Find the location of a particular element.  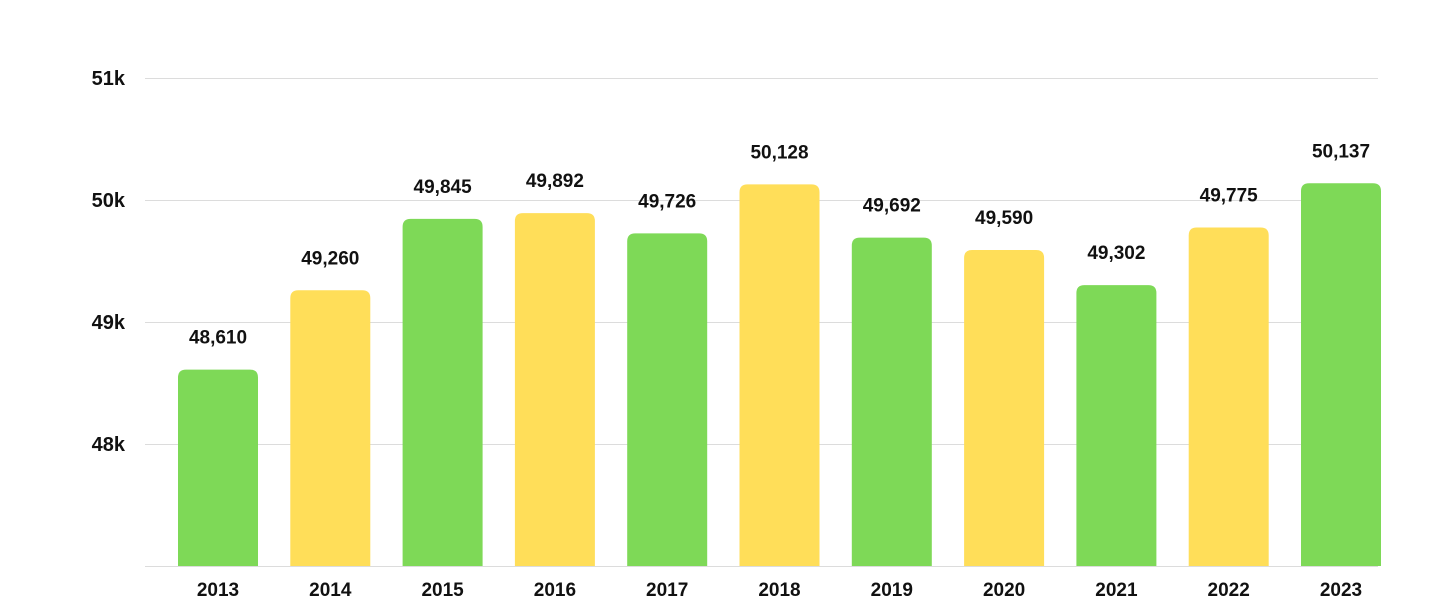

x-tick-label-2023: 2023 is located at coordinates (1341, 590).